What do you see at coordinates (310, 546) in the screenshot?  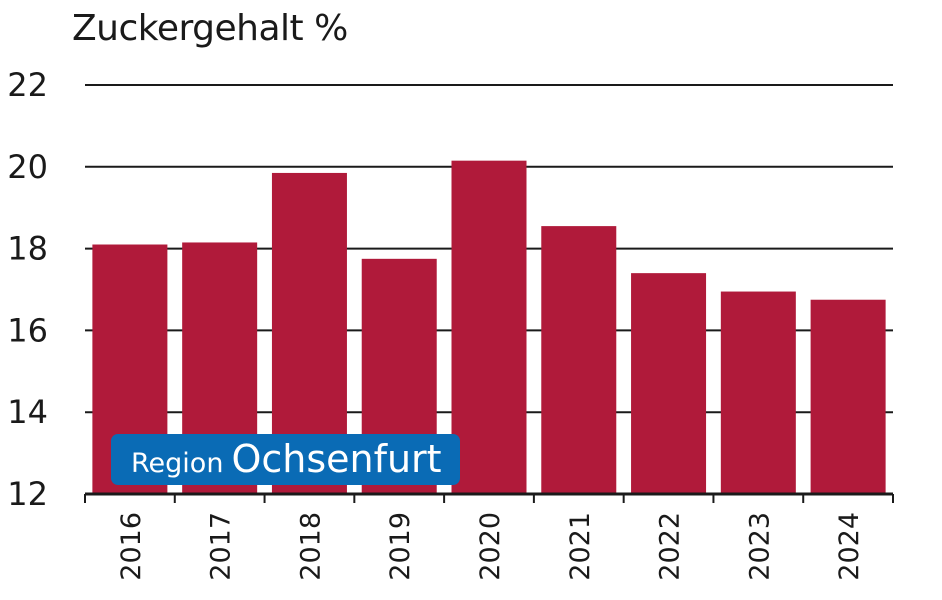 I see `x-tick-label: 2018` at bounding box center [310, 546].